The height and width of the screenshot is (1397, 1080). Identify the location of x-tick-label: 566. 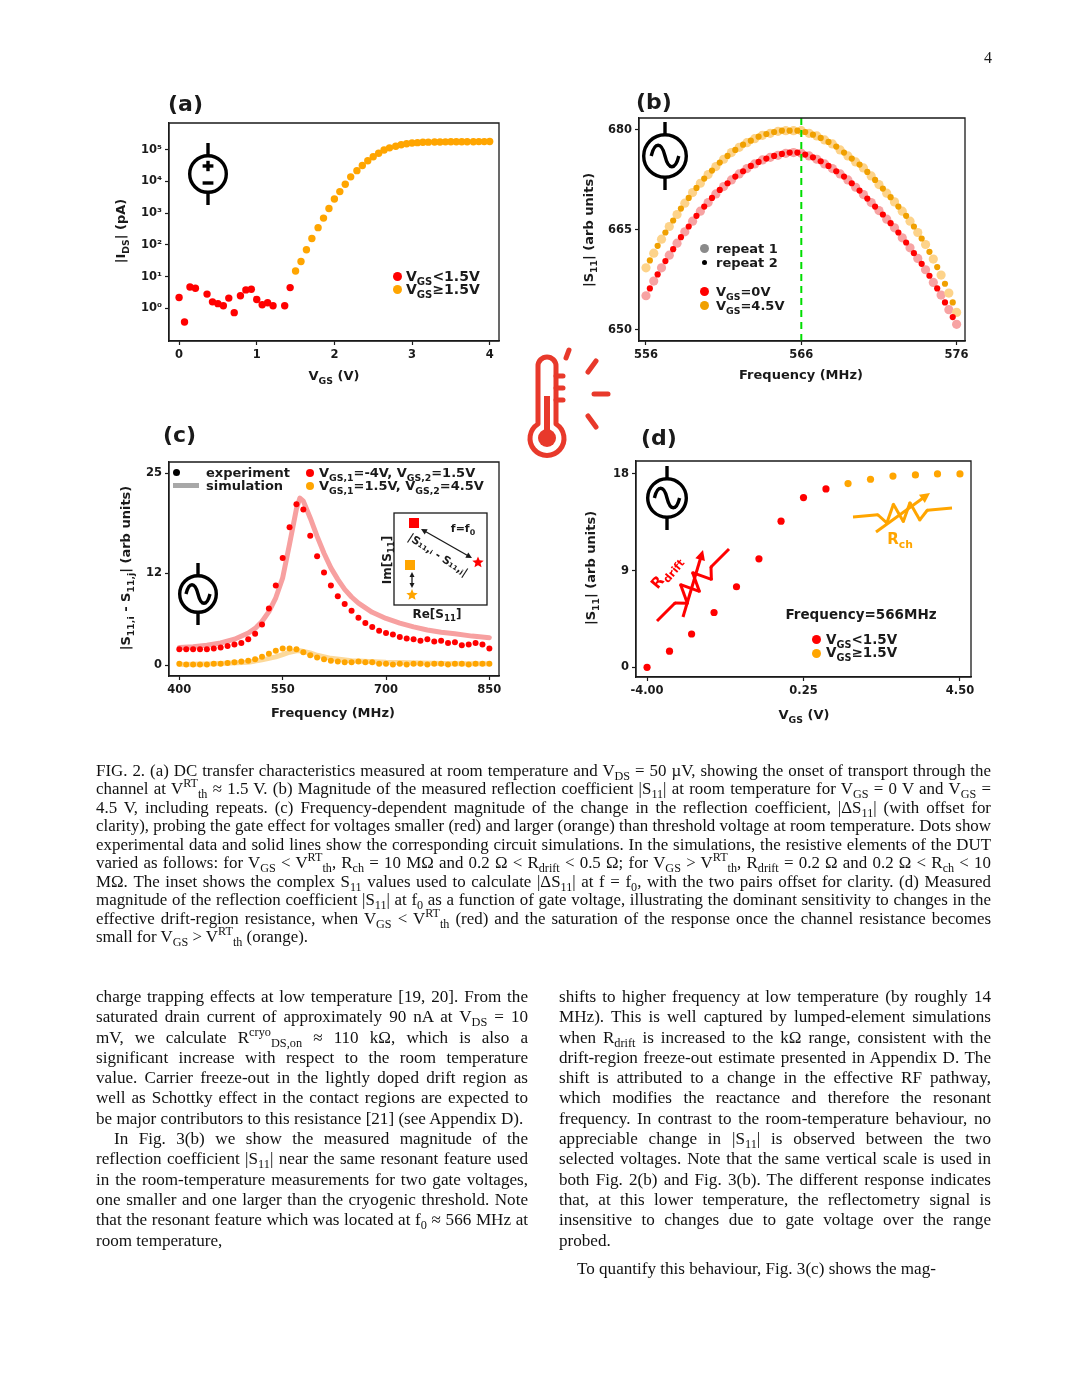
(801, 353).